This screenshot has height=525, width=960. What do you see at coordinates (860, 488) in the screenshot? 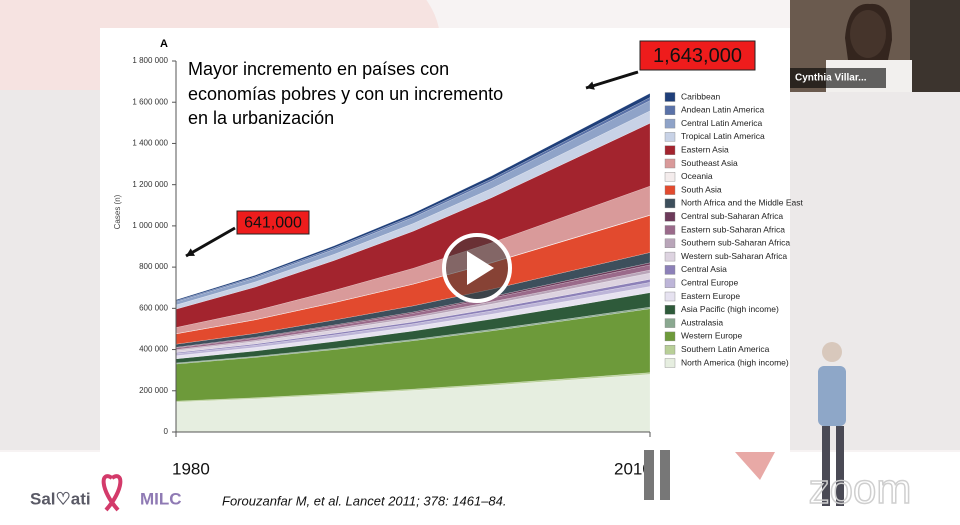
I see `zoom-watermark: zoom` at bounding box center [860, 488].